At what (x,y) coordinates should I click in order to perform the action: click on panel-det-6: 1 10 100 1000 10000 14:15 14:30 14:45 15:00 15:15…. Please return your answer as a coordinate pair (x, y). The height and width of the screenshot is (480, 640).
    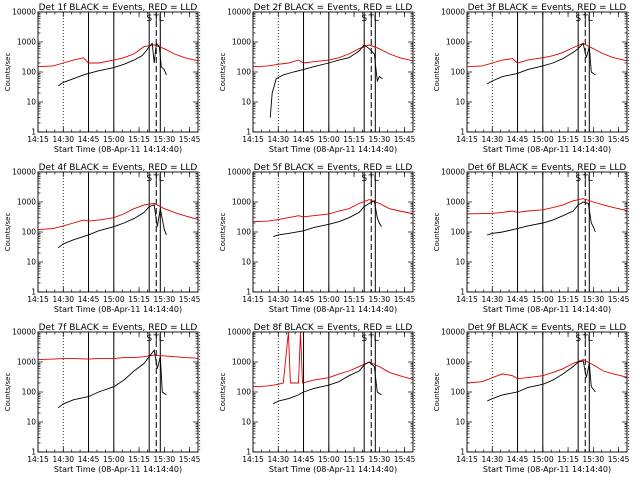
    Looking at the image, I should click on (531, 238).